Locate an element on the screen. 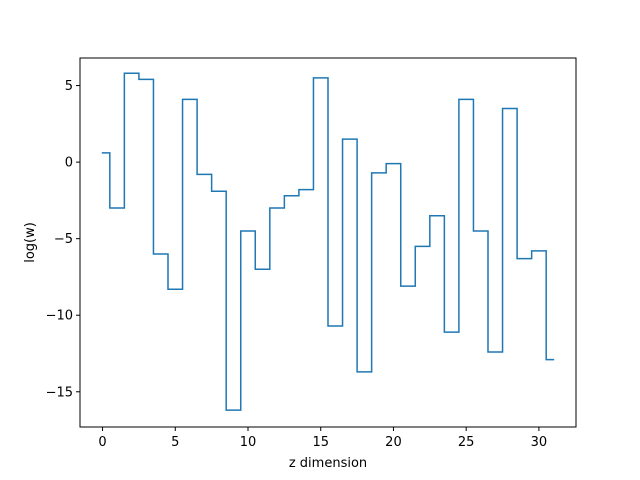  y-axis-label: log(w) is located at coordinates (30, 242).